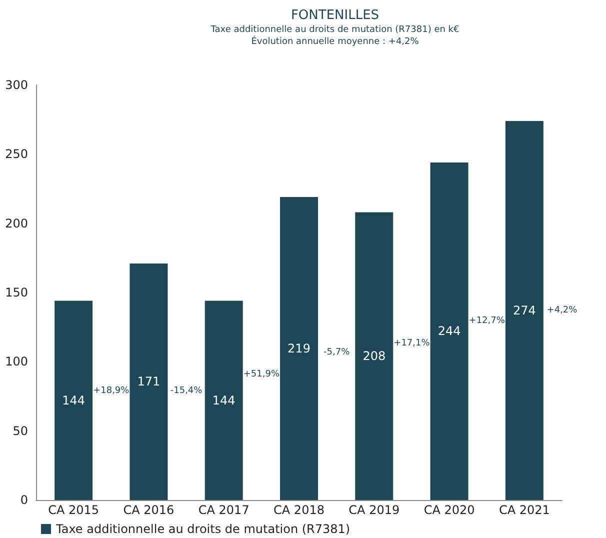 Image resolution: width=606 pixels, height=538 pixels. What do you see at coordinates (449, 510) in the screenshot?
I see `x-tick-label: CA 2020` at bounding box center [449, 510].